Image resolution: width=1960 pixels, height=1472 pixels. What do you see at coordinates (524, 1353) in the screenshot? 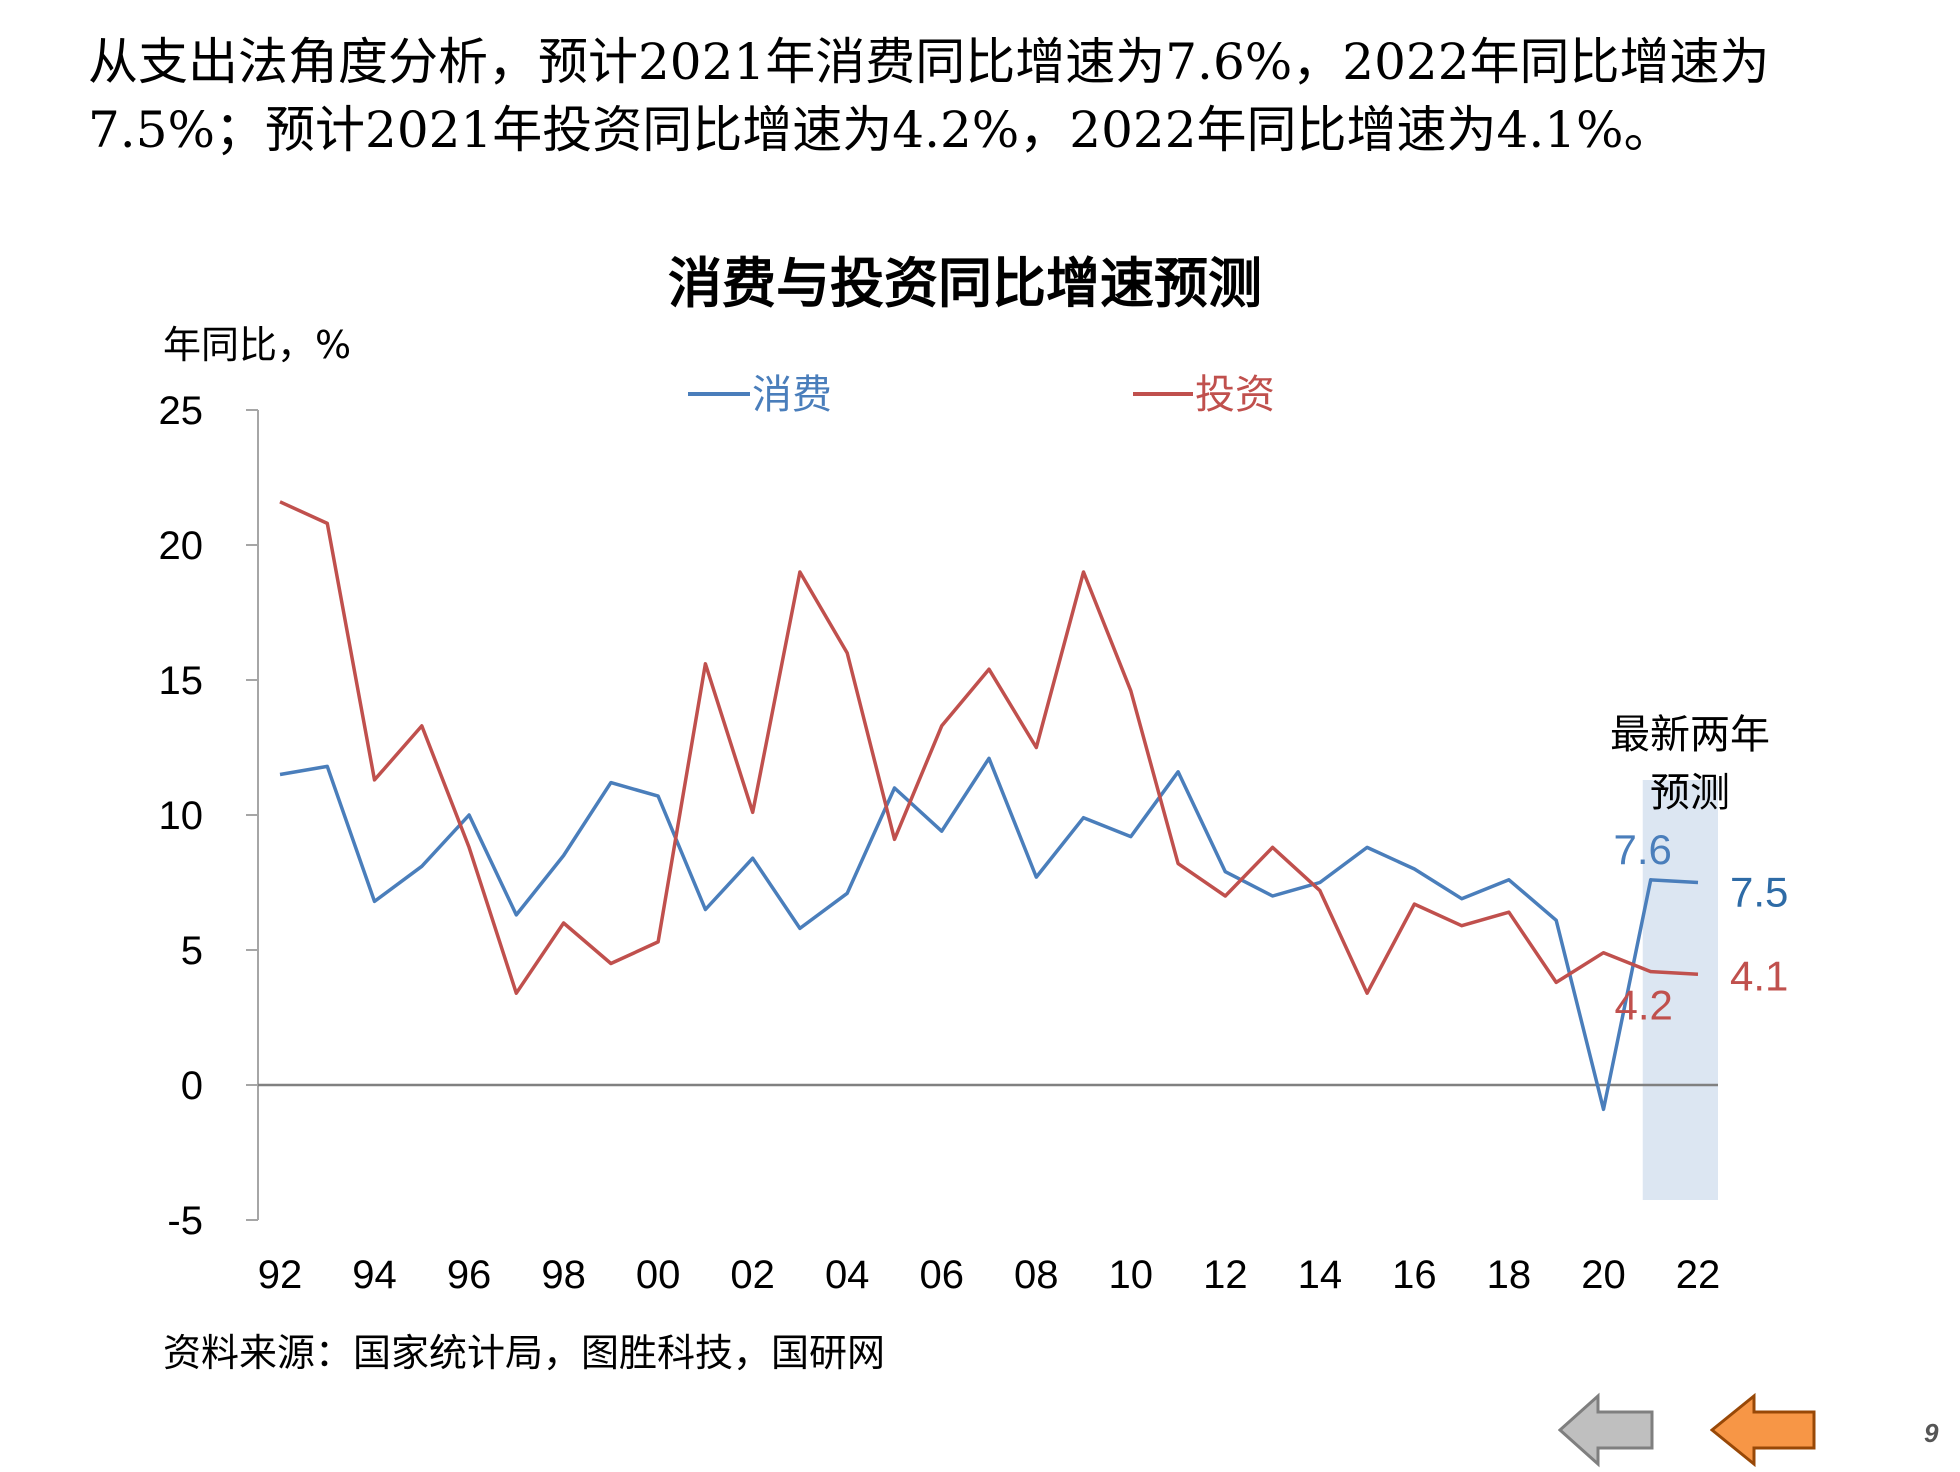
I see `source-note: 资料来源：国家统计局，图胜科技，国研网` at bounding box center [524, 1353].